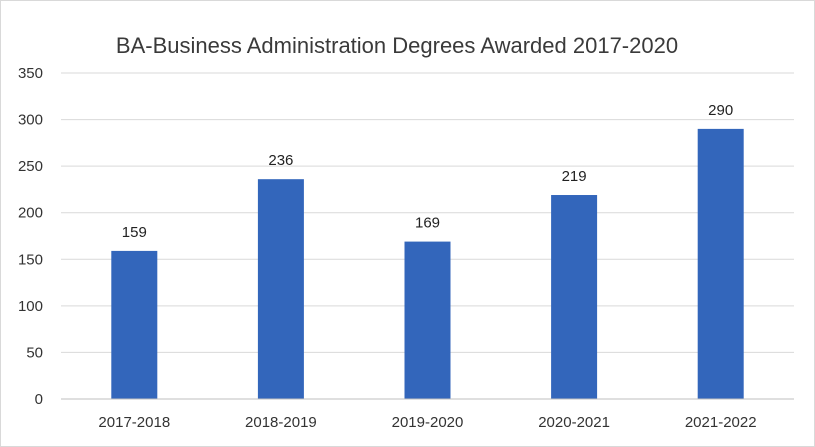  What do you see at coordinates (574, 422) in the screenshot?
I see `x-category-label: 2020-2021` at bounding box center [574, 422].